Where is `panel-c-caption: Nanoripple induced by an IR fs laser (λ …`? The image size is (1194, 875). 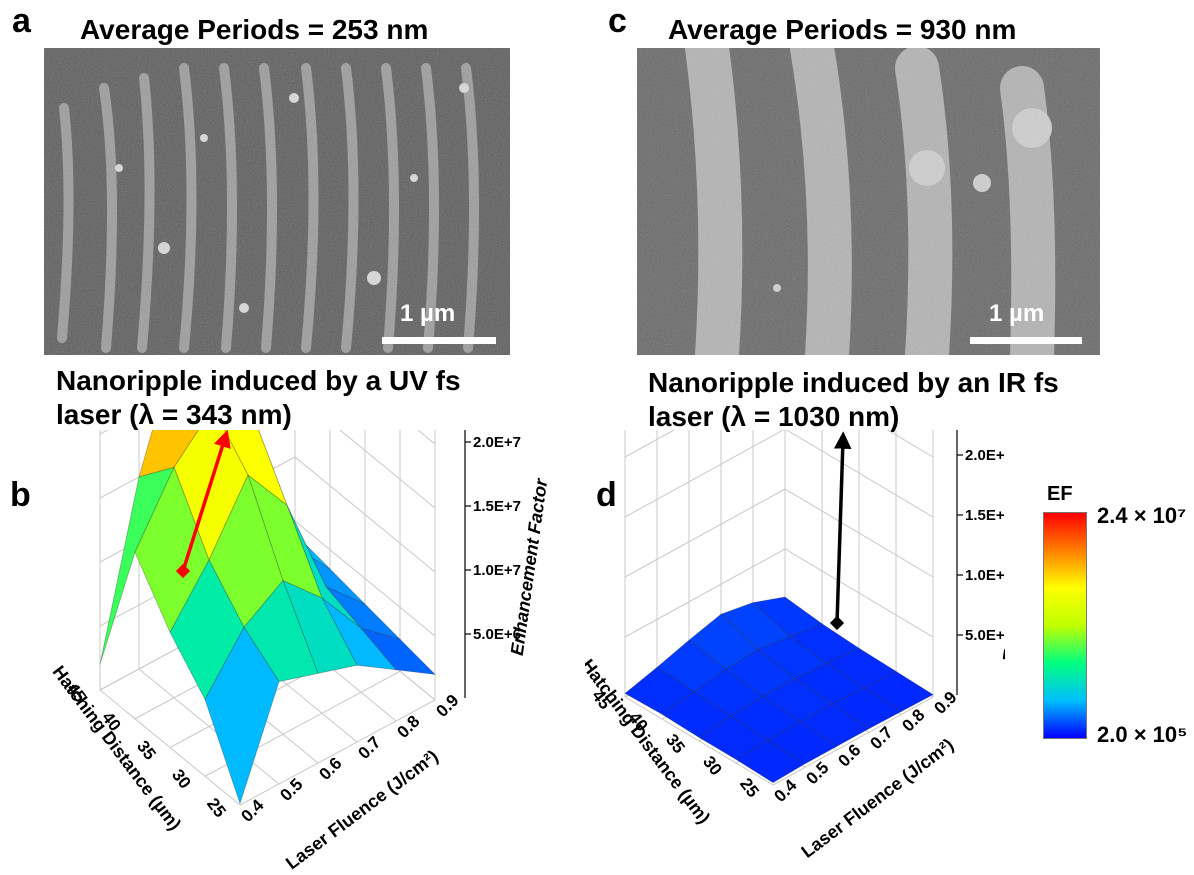
panel-c-caption: Nanoripple induced by an IR fs laser (λ … is located at coordinates (853, 400).